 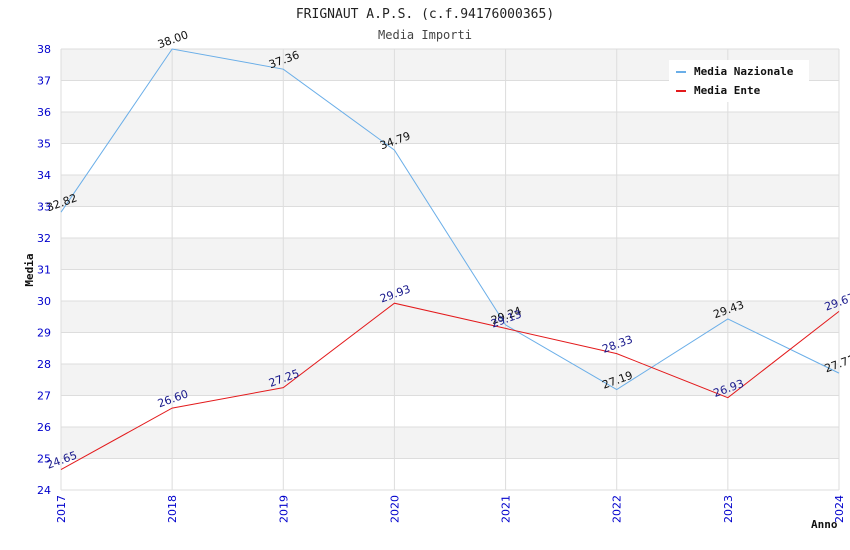 I want to click on y-axis-label: Media, so click(x=29, y=269).